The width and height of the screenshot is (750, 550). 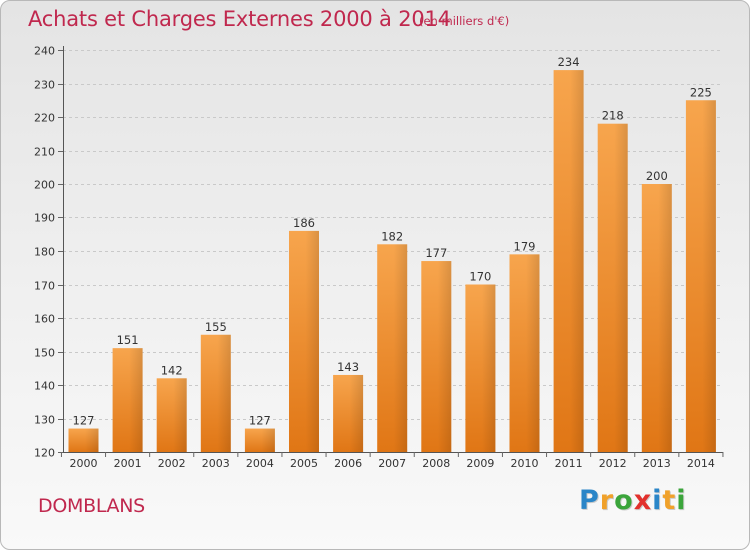 I want to click on y-tick-label: 190, so click(x=44, y=218).